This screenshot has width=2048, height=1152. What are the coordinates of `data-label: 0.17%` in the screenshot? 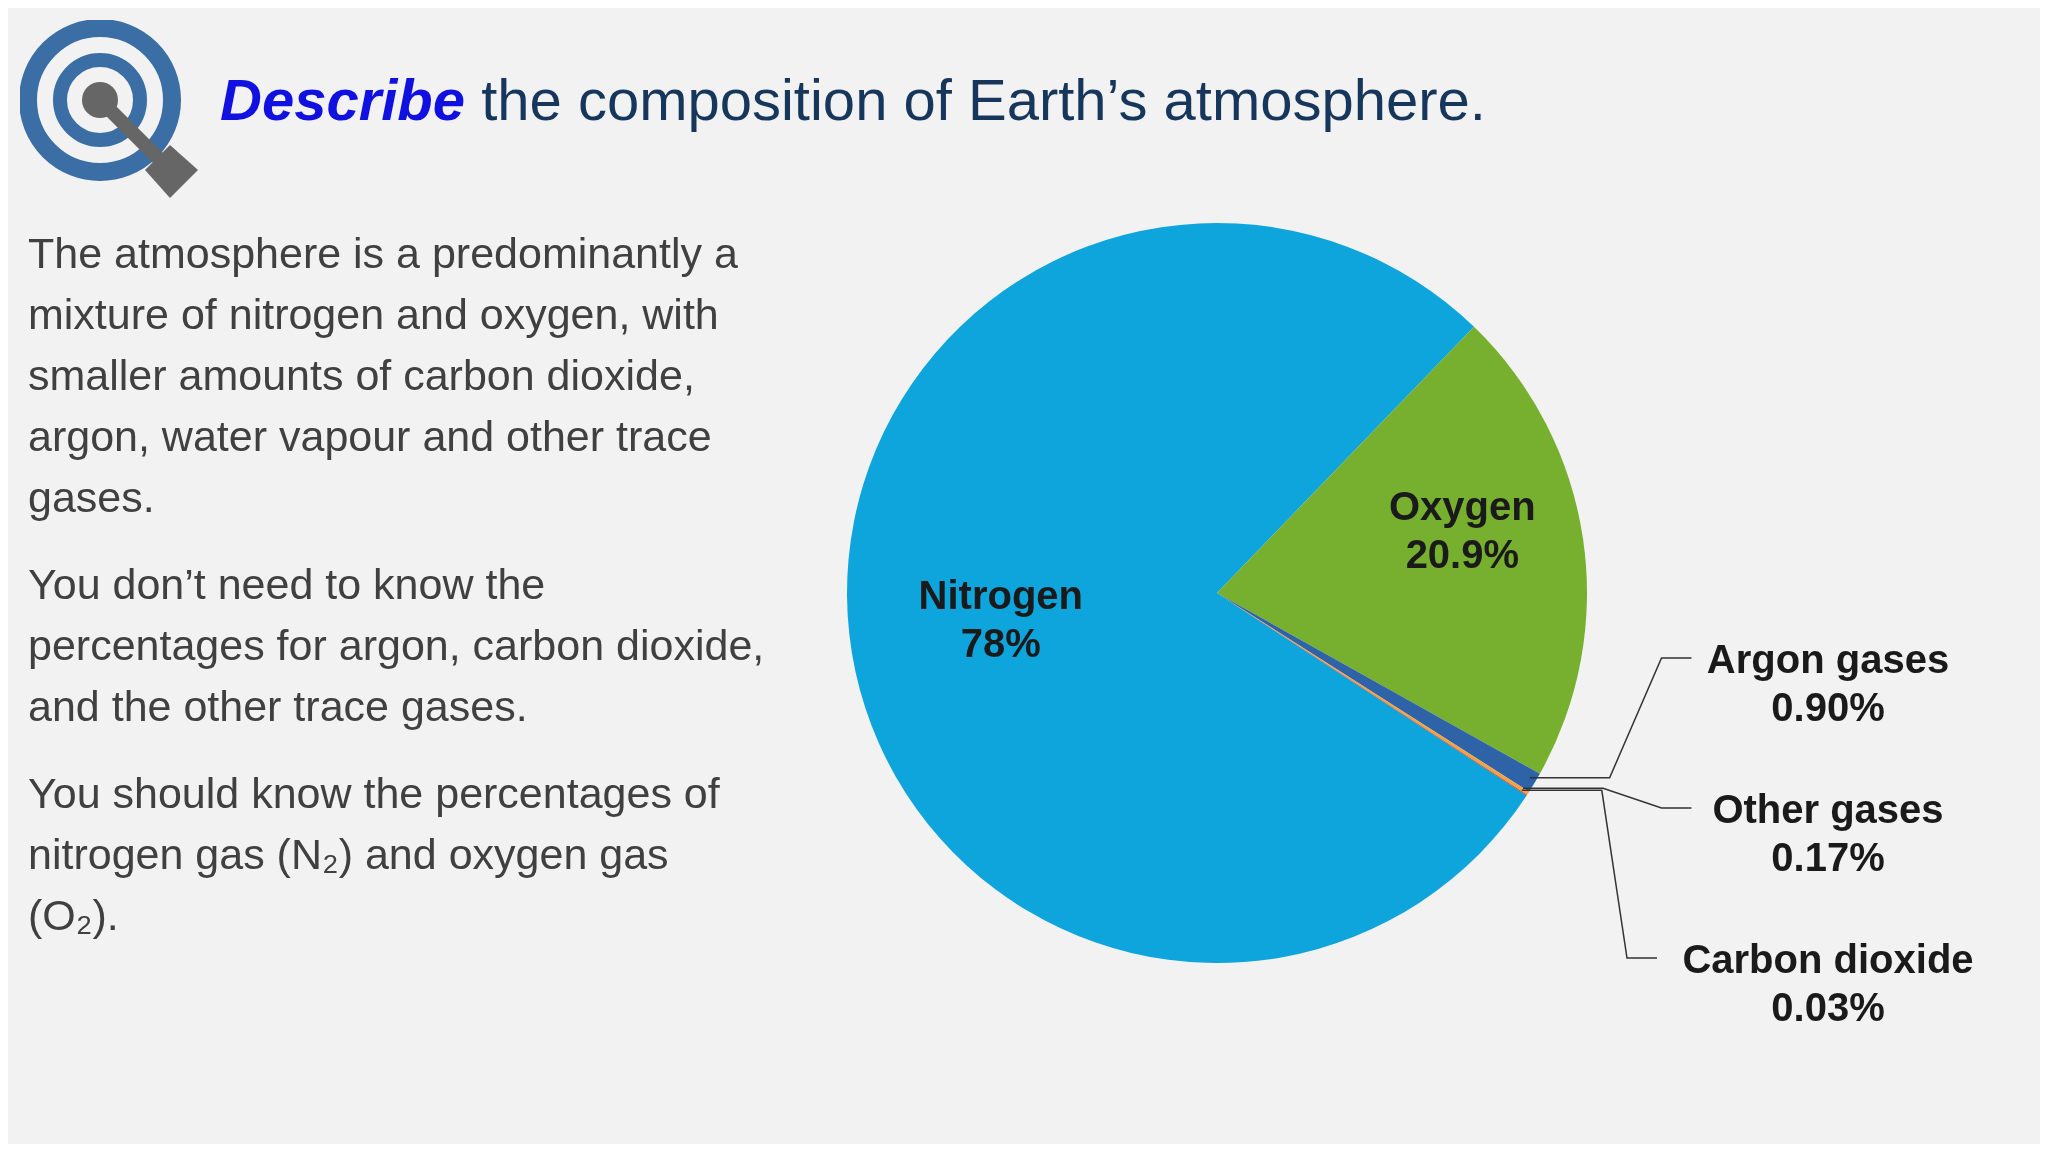 It's located at (1828, 857).